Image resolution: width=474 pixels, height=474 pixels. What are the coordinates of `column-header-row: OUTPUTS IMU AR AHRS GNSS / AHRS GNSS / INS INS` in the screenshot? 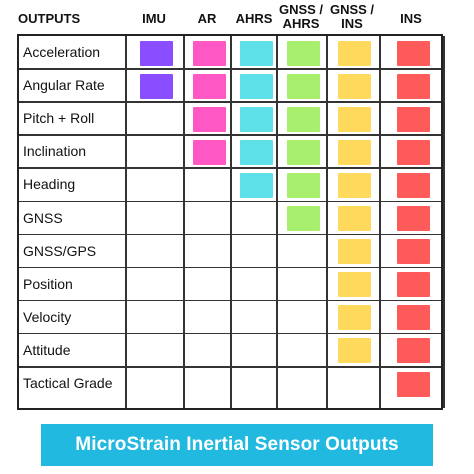 It's located at (237, 17).